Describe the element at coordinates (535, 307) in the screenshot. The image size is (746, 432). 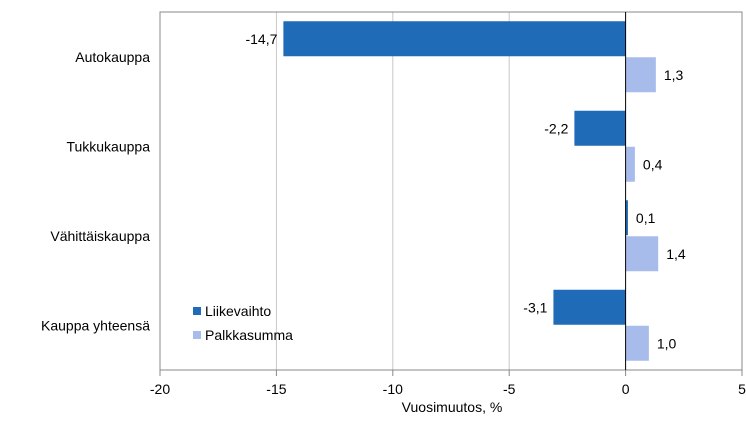
I see `data-label: -3,1` at that location.